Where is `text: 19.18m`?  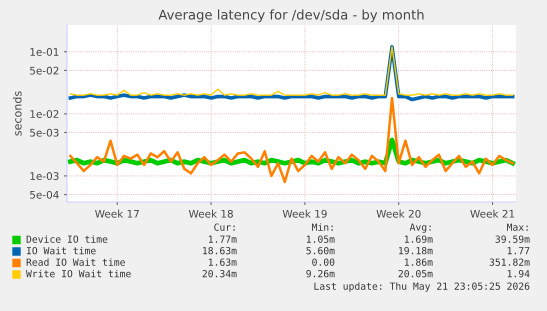
text: 19.18m is located at coordinates (416, 250).